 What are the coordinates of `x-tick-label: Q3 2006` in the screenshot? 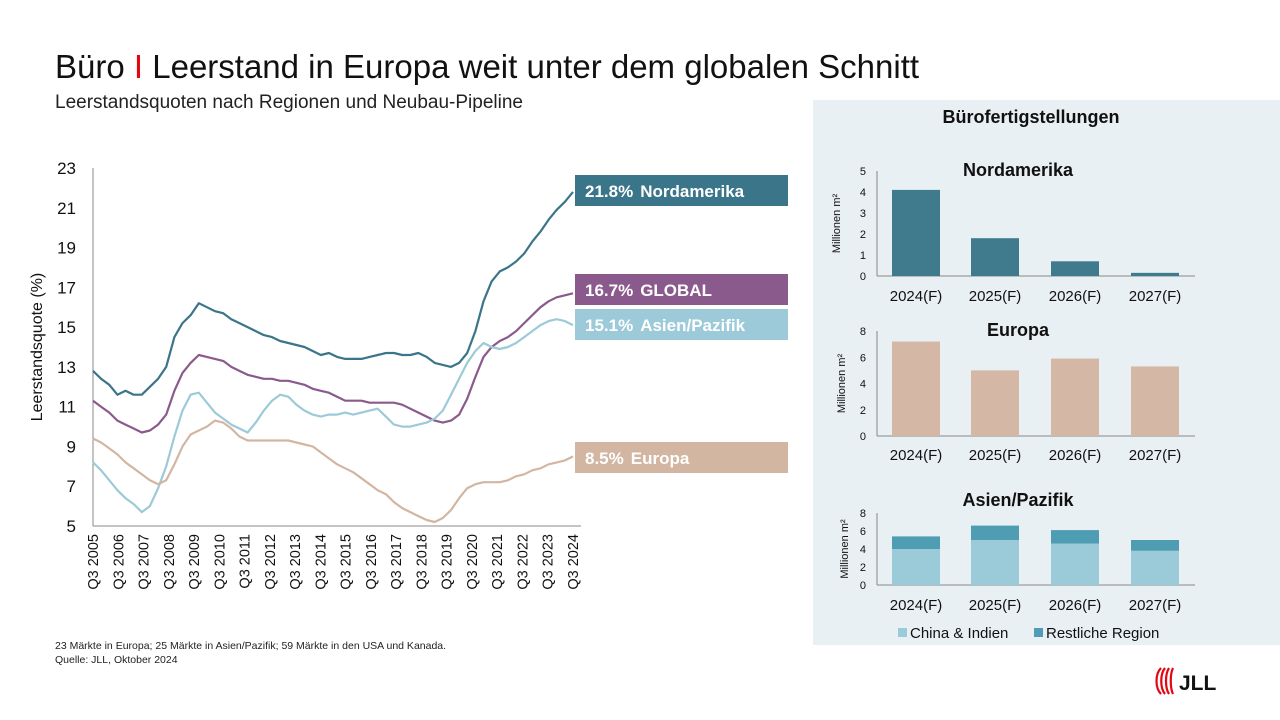 It's located at (119, 562).